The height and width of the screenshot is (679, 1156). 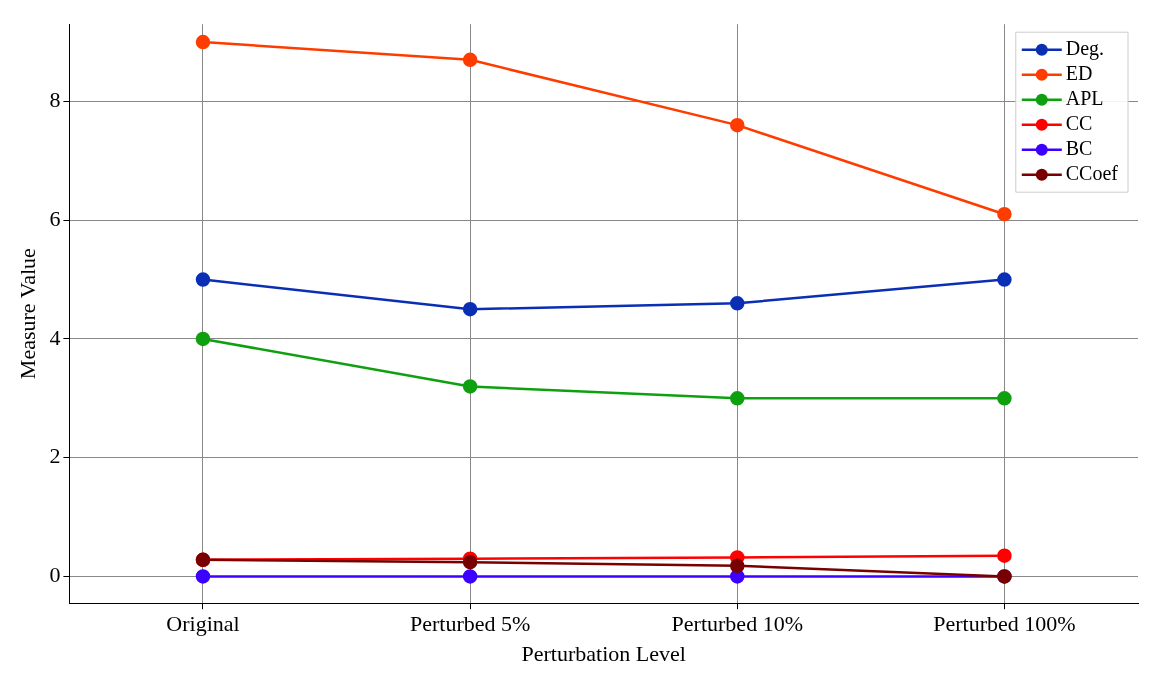 I want to click on y-axis-title: Measure Value, so click(x=27, y=314).